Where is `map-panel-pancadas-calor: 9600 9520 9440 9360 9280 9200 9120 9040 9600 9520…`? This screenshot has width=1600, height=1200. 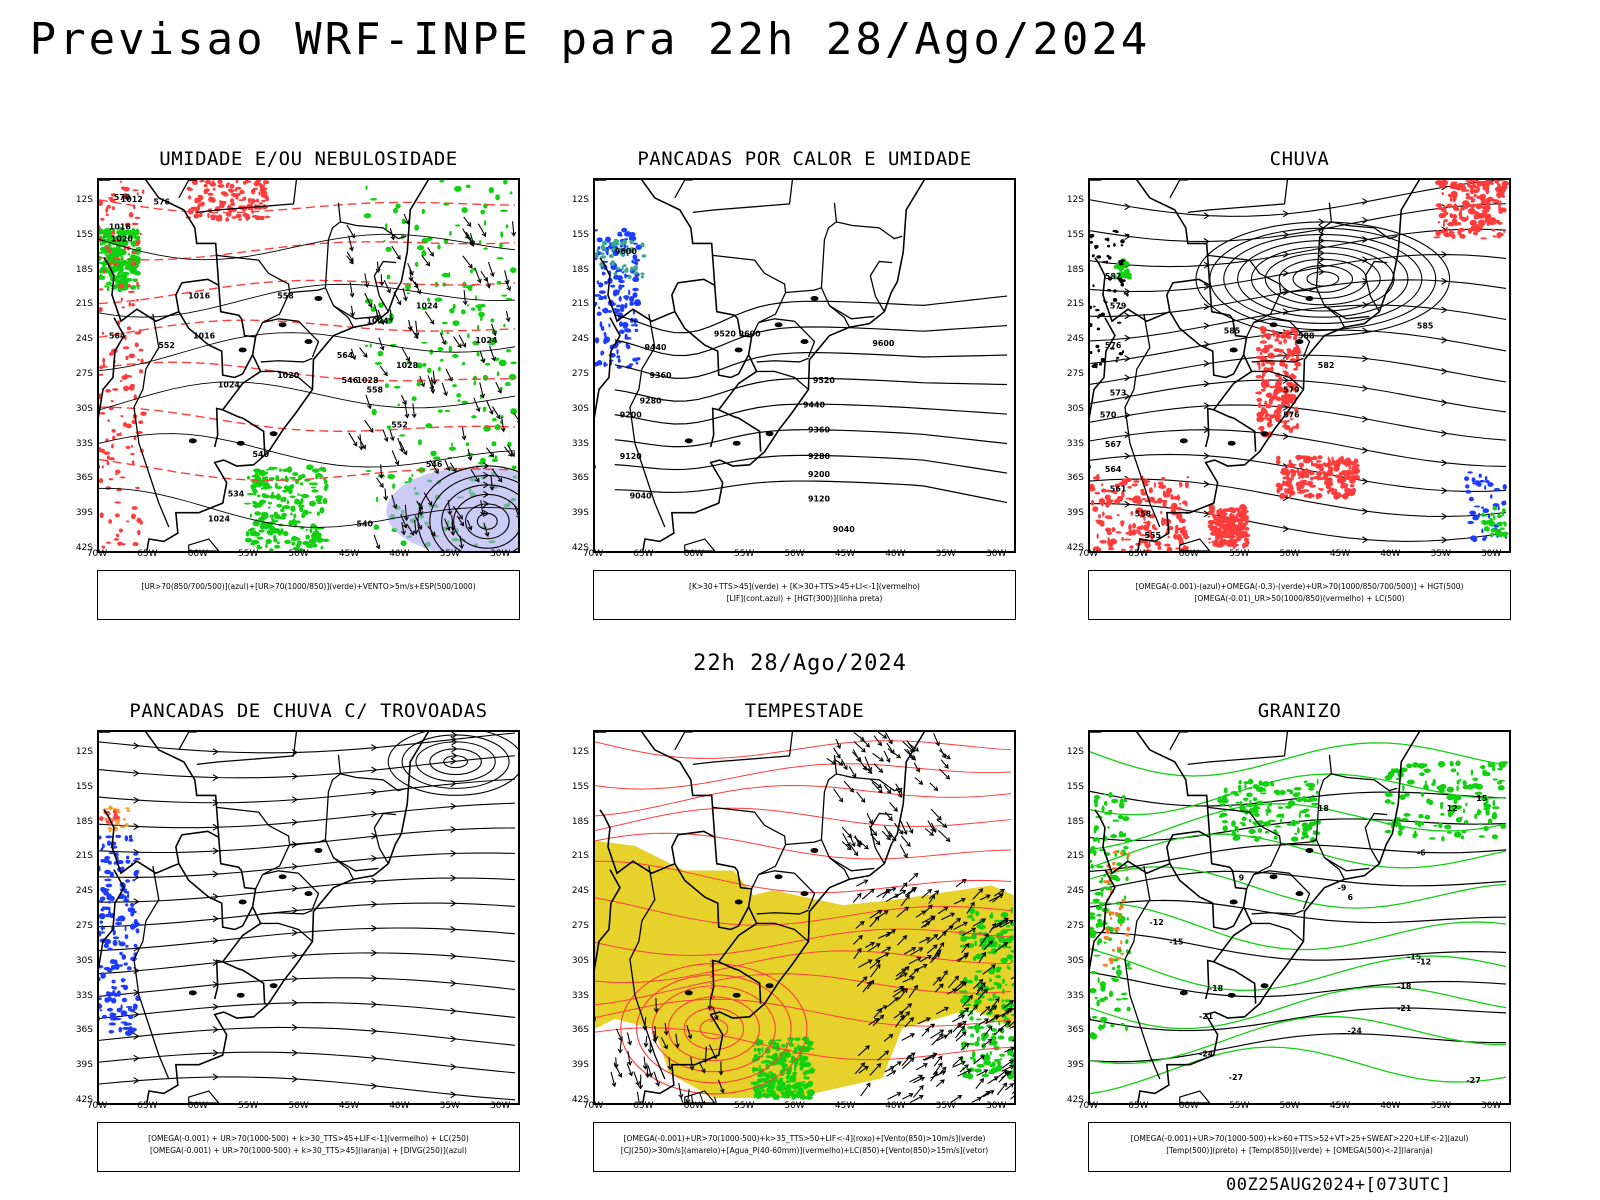
map-panel-pancadas-calor: 9600 9520 9440 9360 9280 9200 9120 9040 9600 9520… is located at coordinates (804, 365).